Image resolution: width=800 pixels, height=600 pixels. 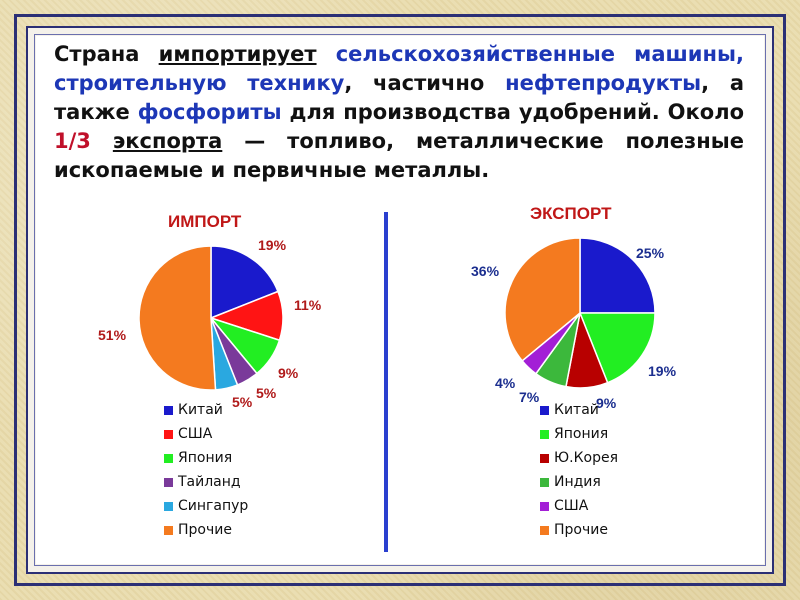 What do you see at coordinates (386, 382) in the screenshot?
I see `vertical-divider` at bounding box center [386, 382].